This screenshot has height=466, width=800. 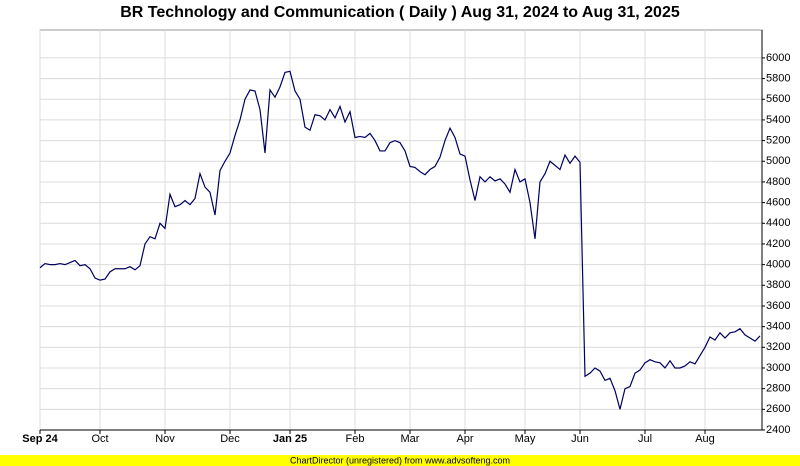 I want to click on x-tick-label: Sep 24, so click(x=40, y=439).